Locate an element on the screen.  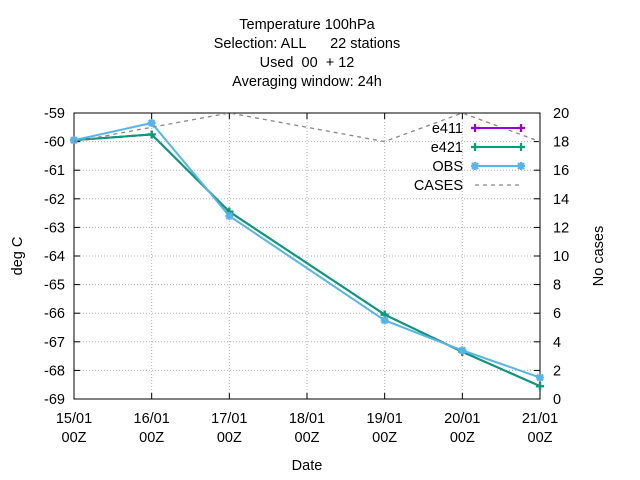
y2-tick-label: 18 is located at coordinates (561, 143).